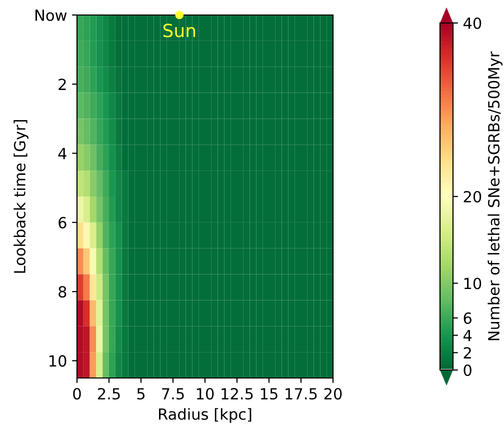  Describe the element at coordinates (62, 84) in the screenshot. I see `y-tick-label: 2` at that location.